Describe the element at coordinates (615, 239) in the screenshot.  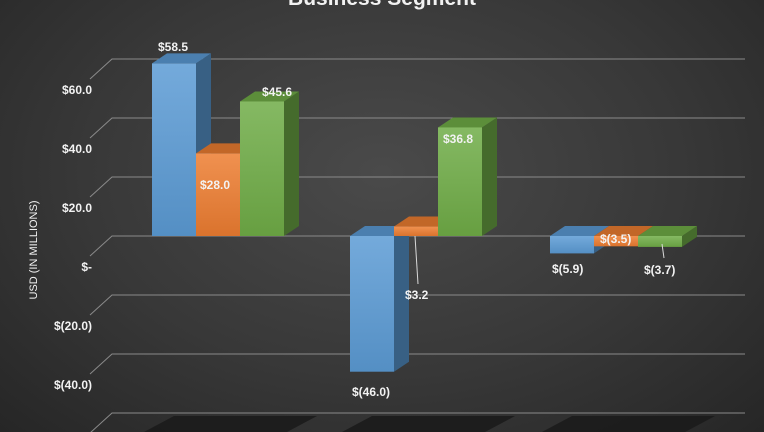
I see `data-label: $(3.5)` at that location.